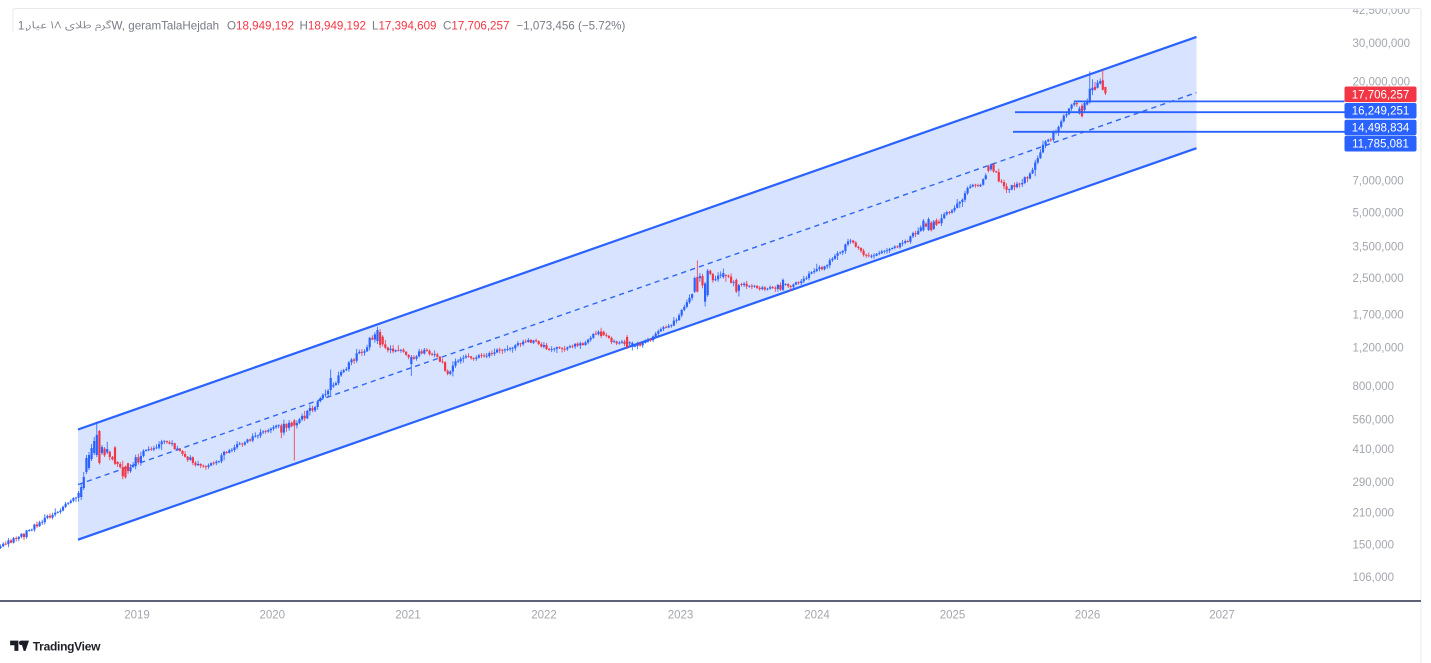 Image resolution: width=1431 pixels, height=663 pixels. Describe the element at coordinates (67, 647) in the screenshot. I see `svg-text: TradingView` at that location.